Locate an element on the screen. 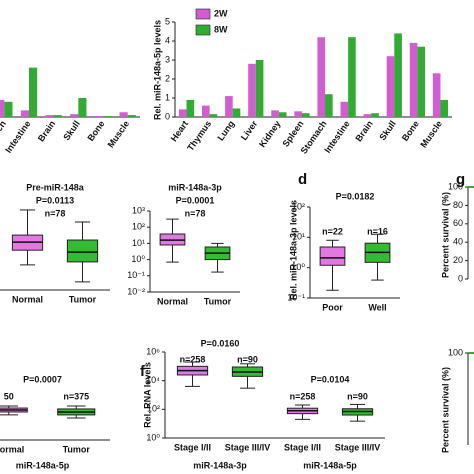 Image resolution: width=474 pixels, height=474 pixels. p-value: P=0.0182 is located at coordinates (355, 196).